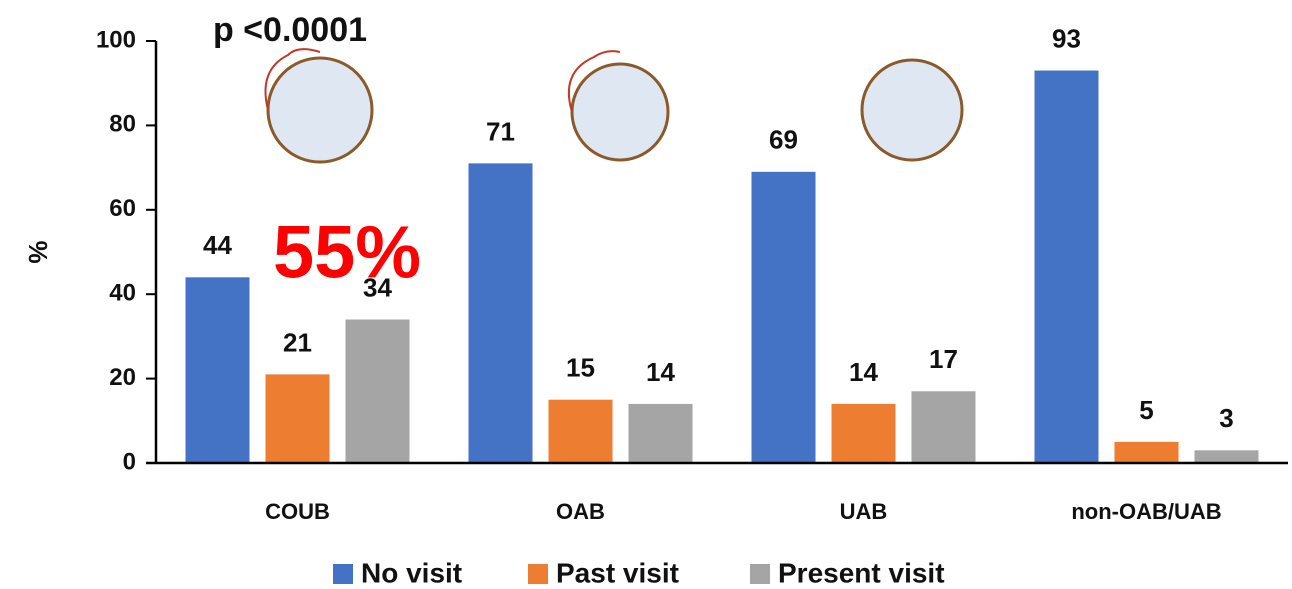 The image size is (1292, 589). What do you see at coordinates (1066, 38) in the screenshot?
I see `value-label: 93` at bounding box center [1066, 38].